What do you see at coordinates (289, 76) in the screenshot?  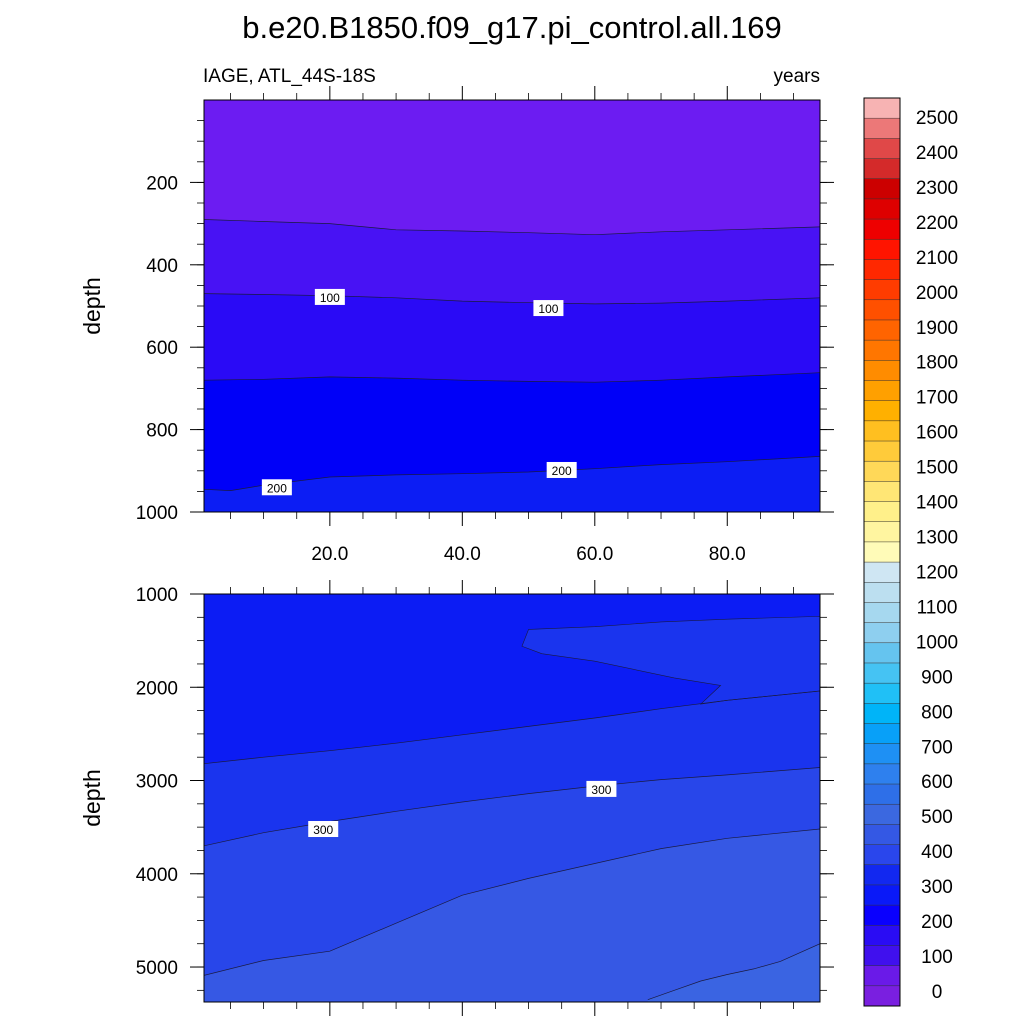 I see `left-subtitle: IAGE, ATL_44S-18S` at bounding box center [289, 76].